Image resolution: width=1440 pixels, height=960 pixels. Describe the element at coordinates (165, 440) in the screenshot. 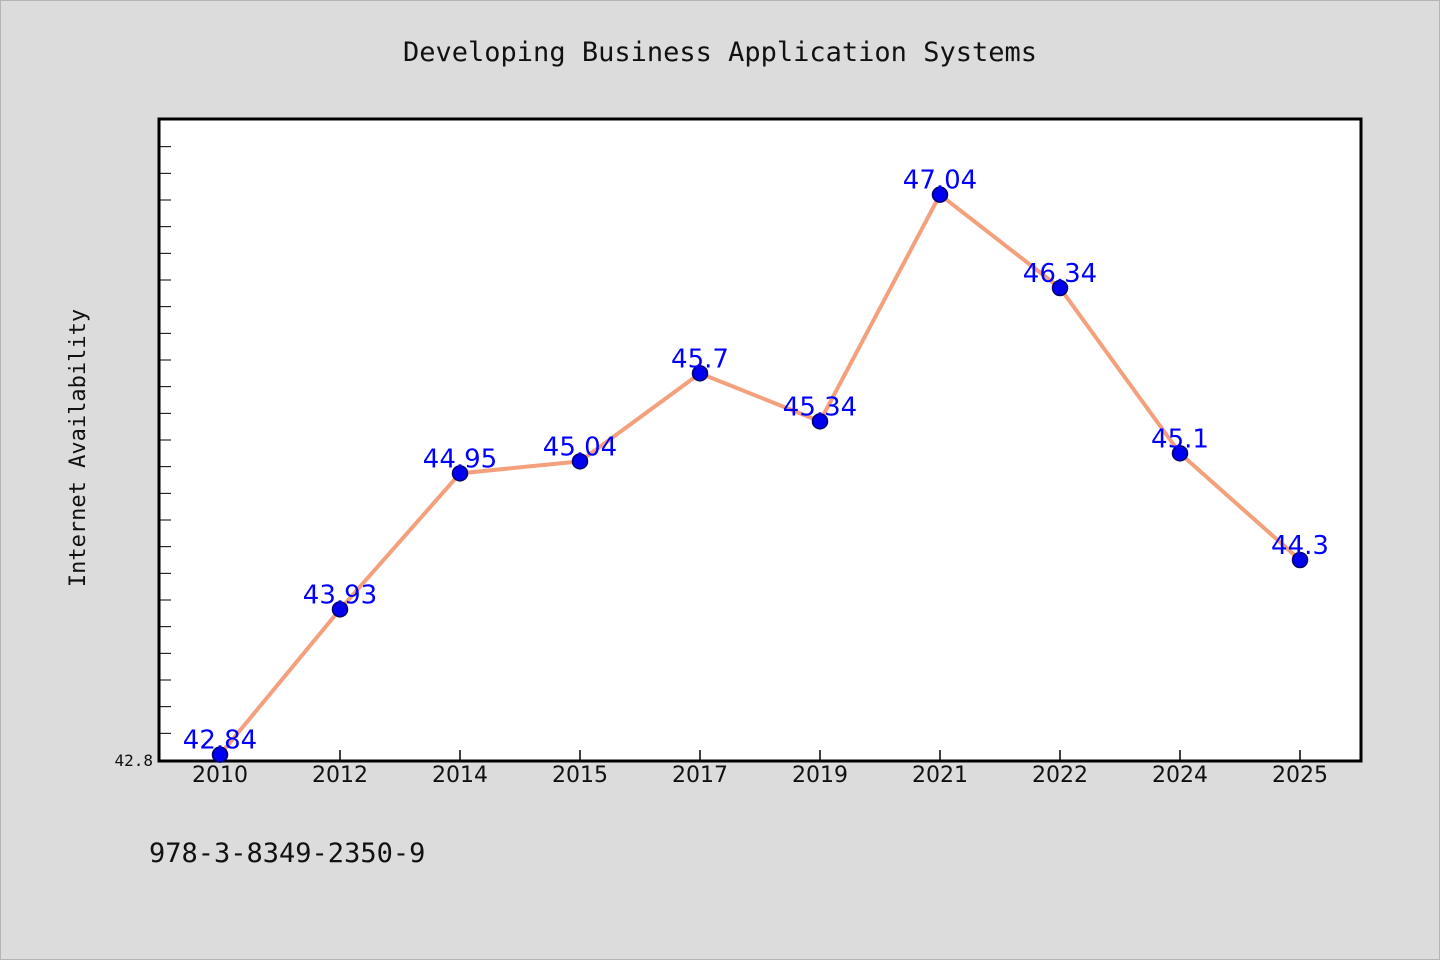

I see `y-axis-minor-ticks` at that location.